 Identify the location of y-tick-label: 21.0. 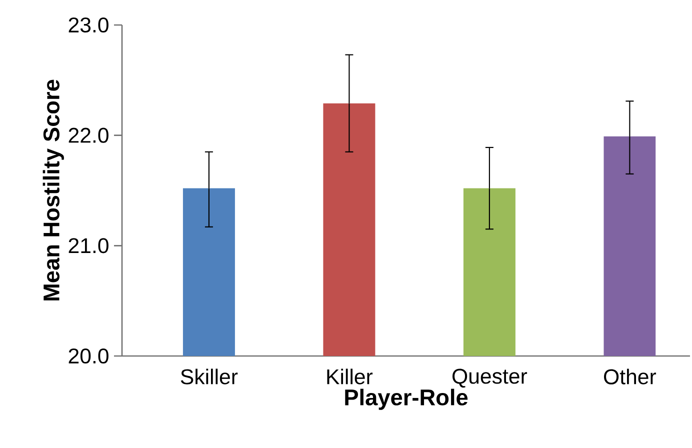
(88, 246).